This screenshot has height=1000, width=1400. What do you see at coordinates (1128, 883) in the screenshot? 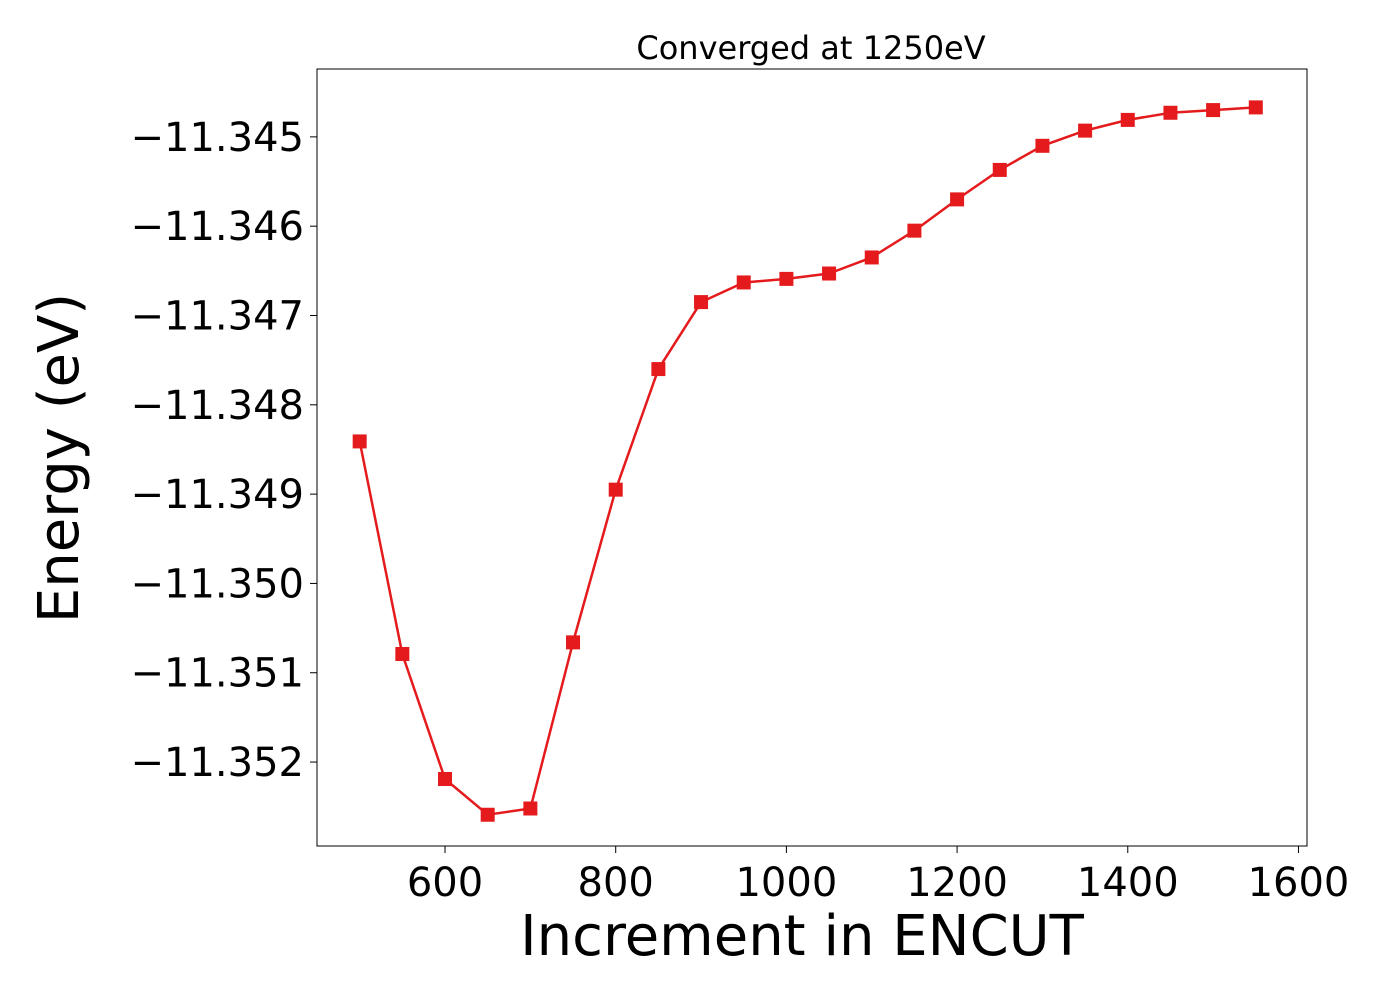
I see `x-tick-label: 1400` at bounding box center [1128, 883].